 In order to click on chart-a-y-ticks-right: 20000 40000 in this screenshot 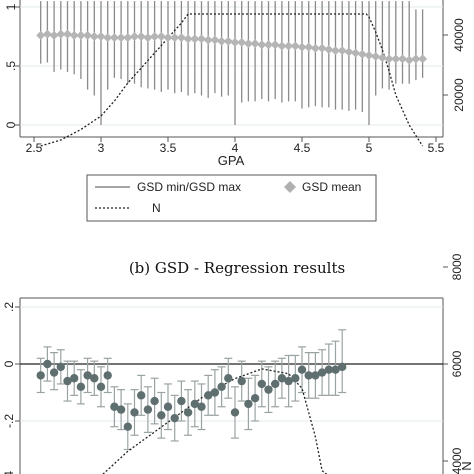, I will do `click(454, 65)`.